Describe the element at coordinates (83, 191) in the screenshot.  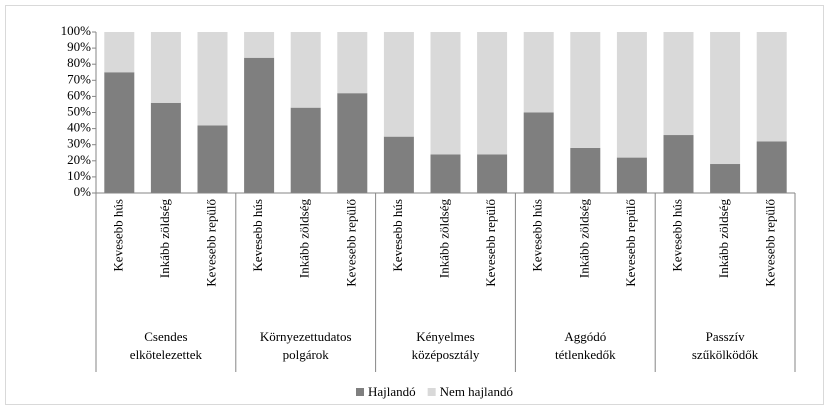
I see `y-tick-label: 0%` at that location.